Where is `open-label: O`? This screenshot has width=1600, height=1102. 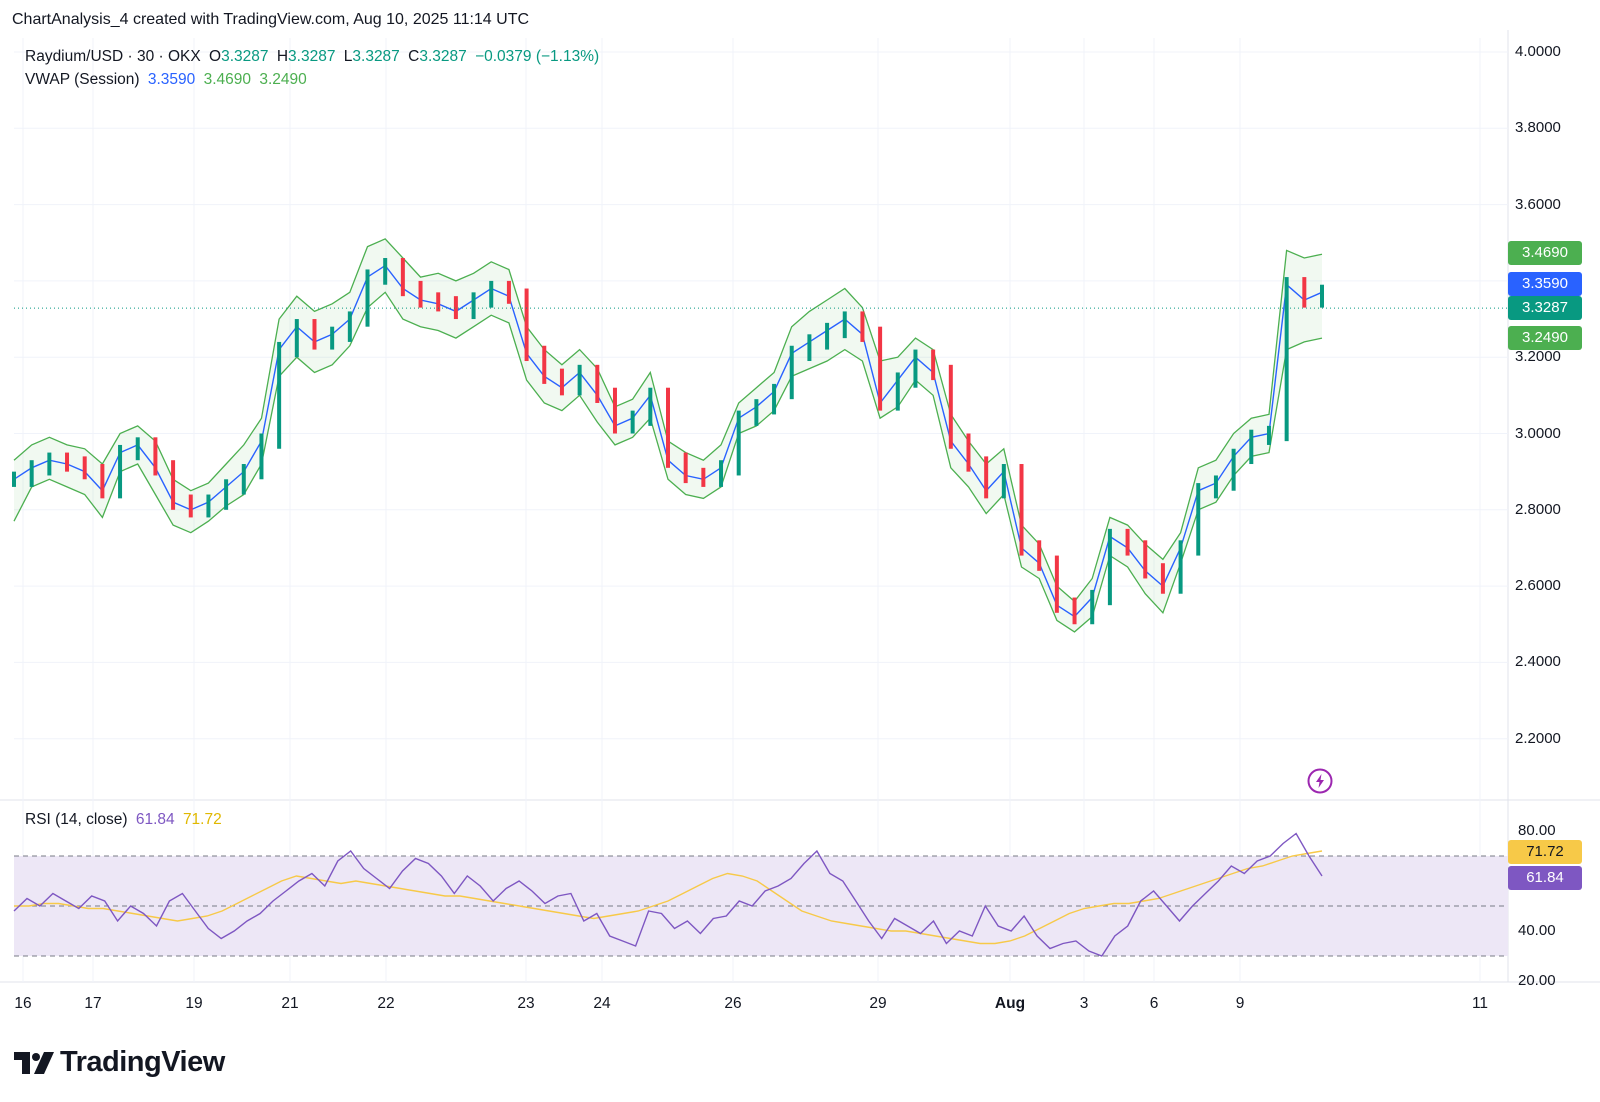
open-label: O is located at coordinates (215, 56).